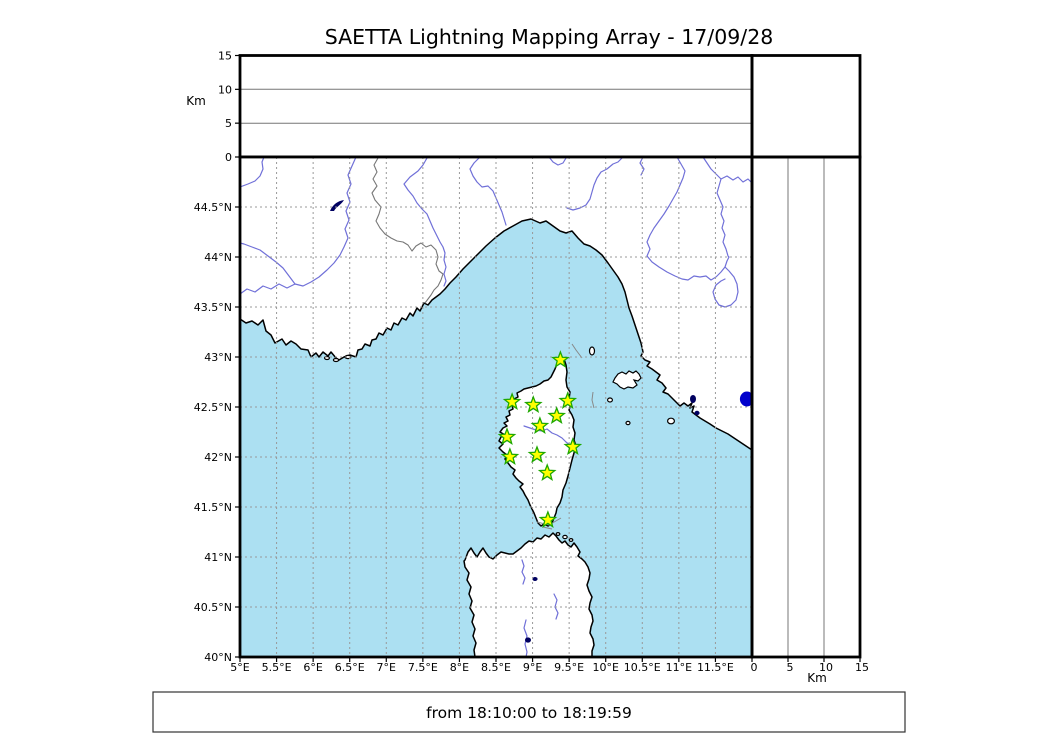 This screenshot has width=1050, height=750. Describe the element at coordinates (627, 380) in the screenshot. I see `elba-island` at that location.